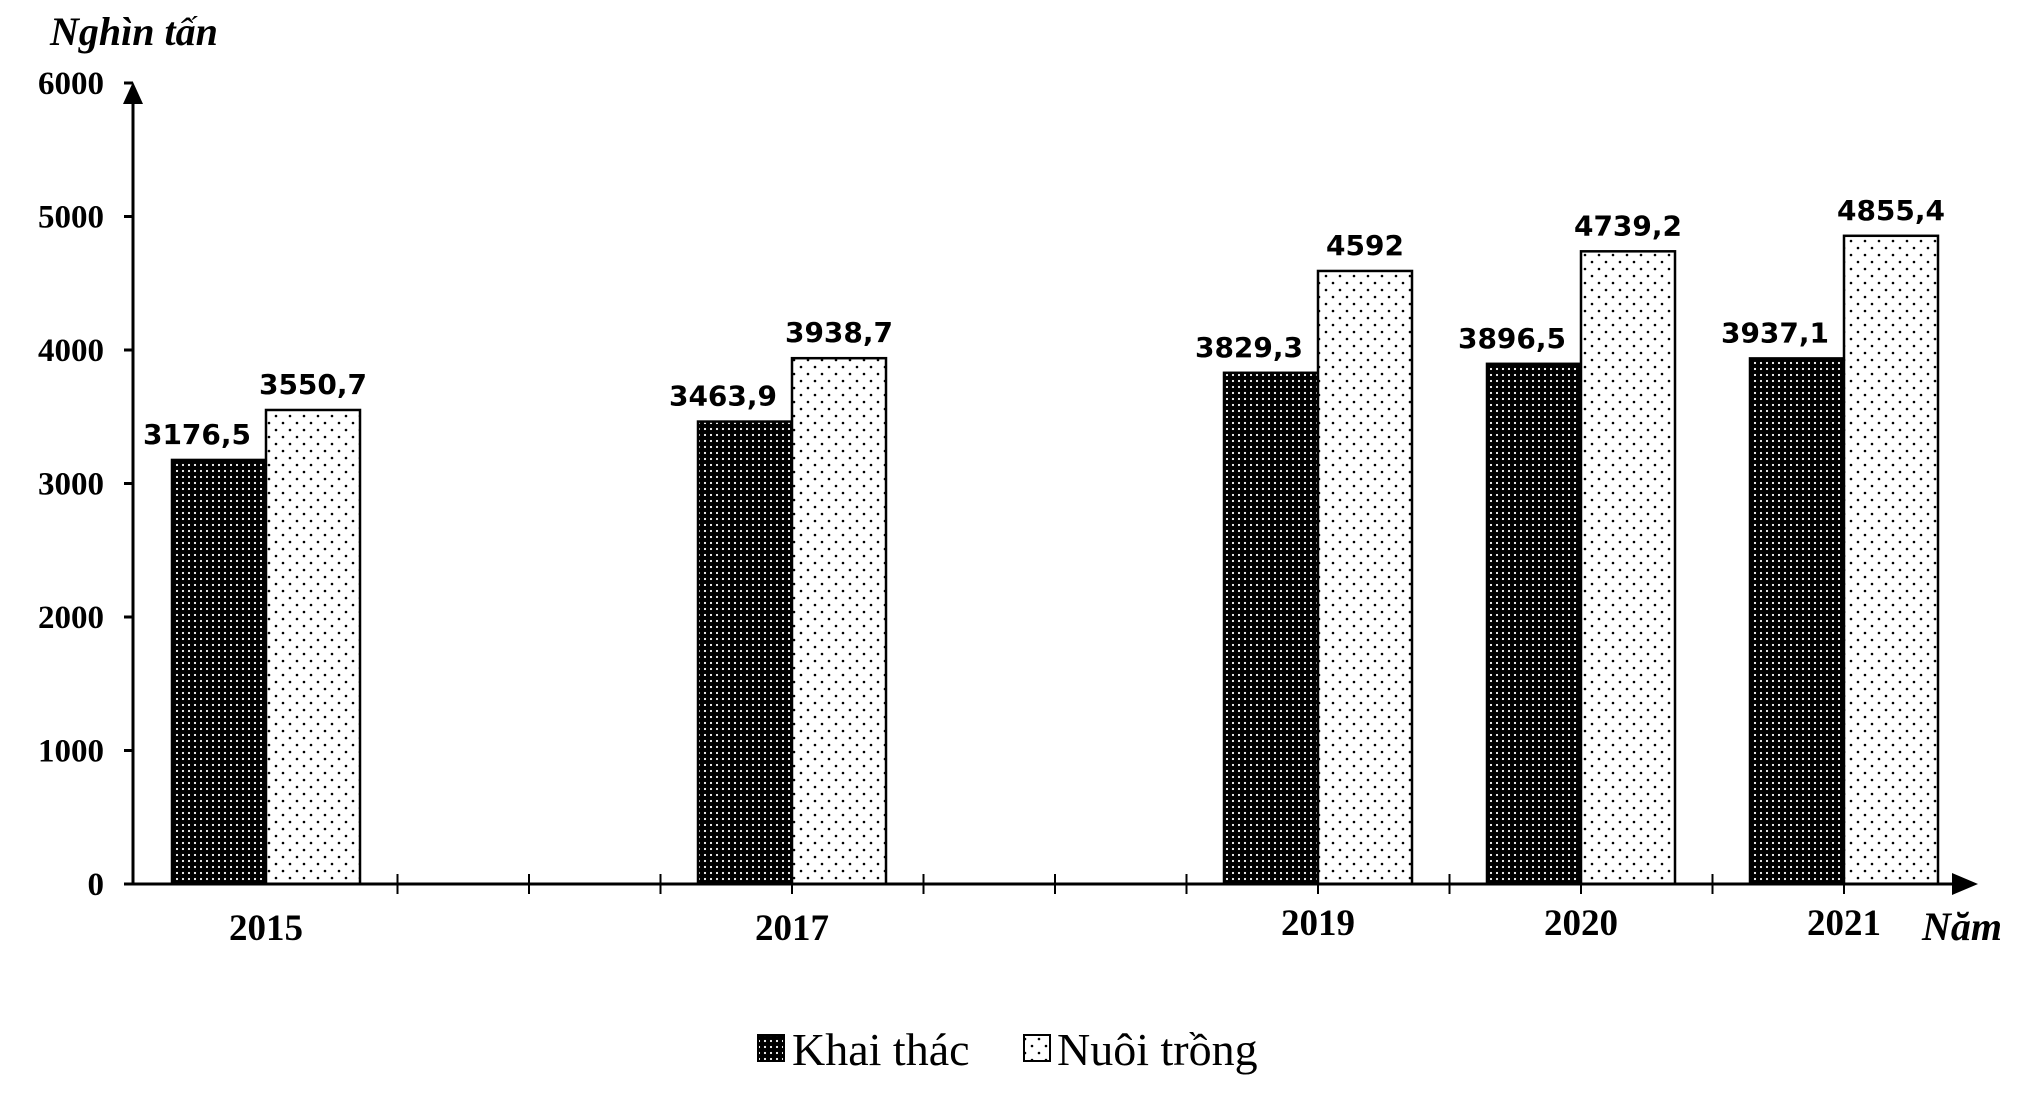 This screenshot has width=2028, height=1103. What do you see at coordinates (1891, 210) in the screenshot?
I see `data-label-nuoi-trong-2021: 4855,4` at bounding box center [1891, 210].